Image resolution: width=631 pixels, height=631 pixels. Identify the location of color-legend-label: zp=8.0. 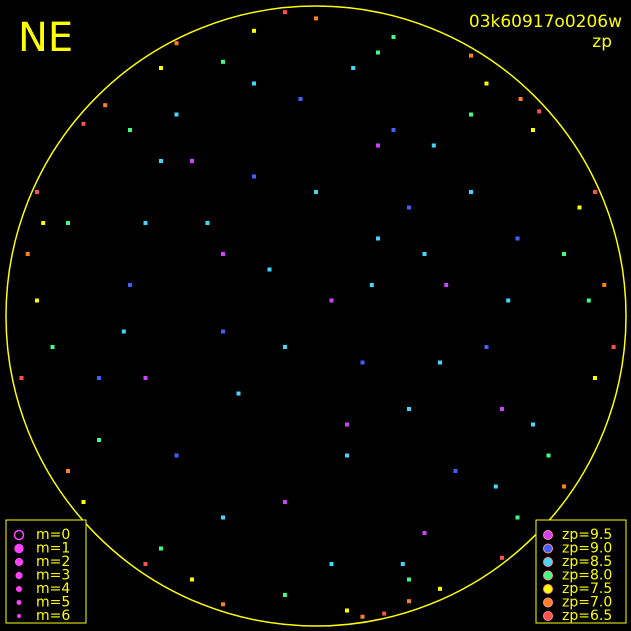
(587, 576).